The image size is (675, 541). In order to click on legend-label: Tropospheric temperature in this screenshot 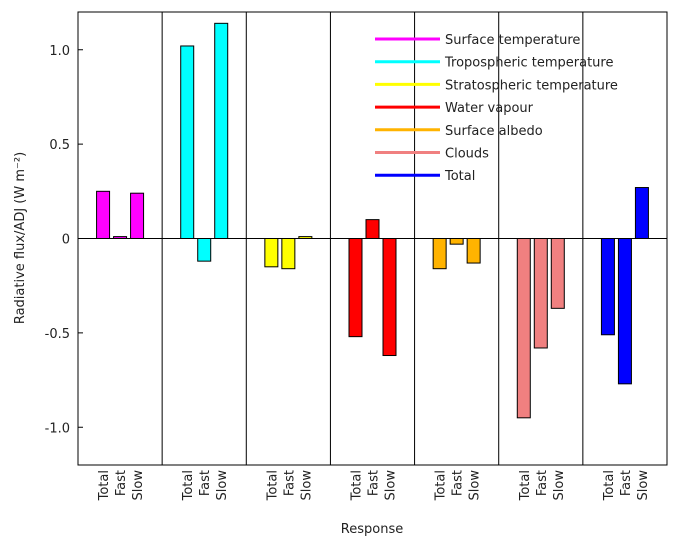, I will do `click(528, 63)`.